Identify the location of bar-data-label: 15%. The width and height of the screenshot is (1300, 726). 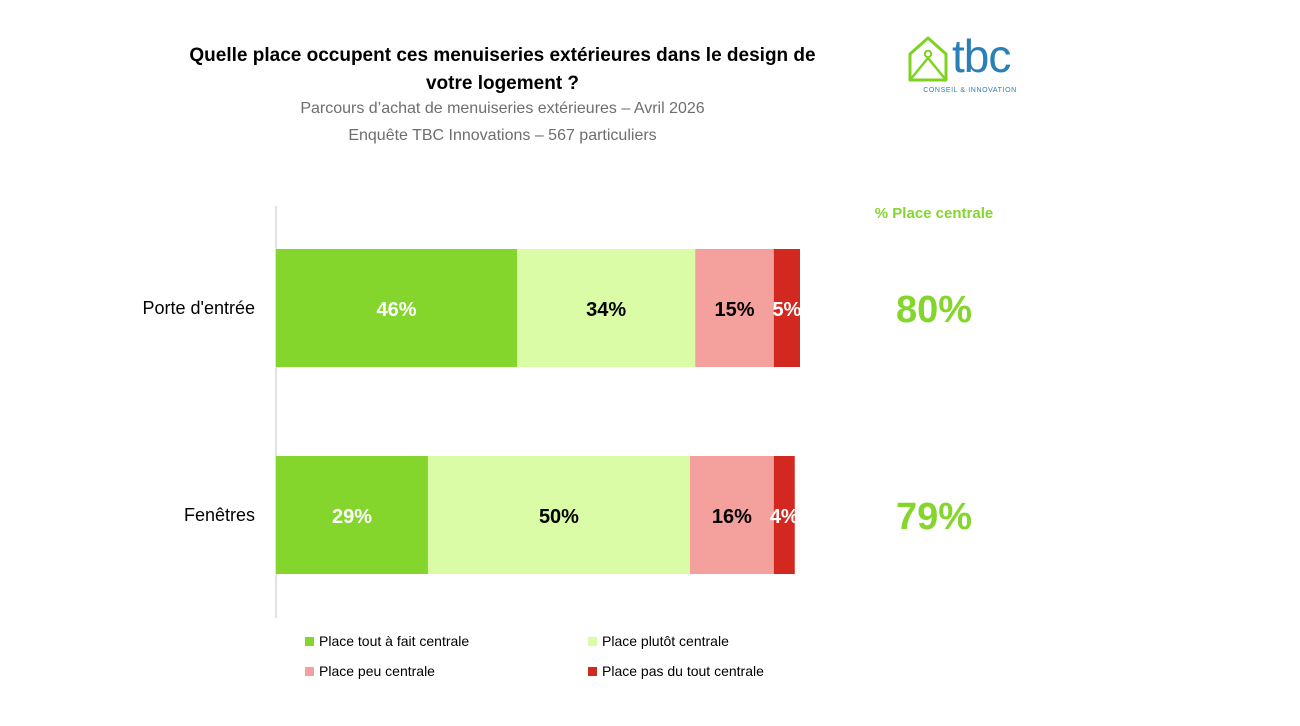
(734, 310).